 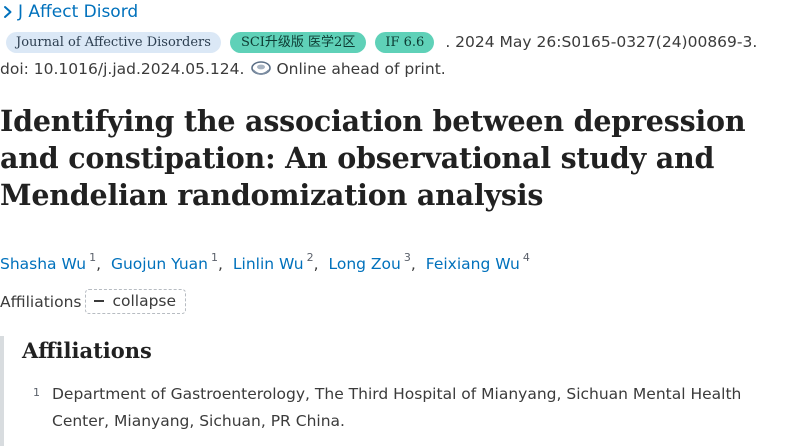 I want to click on chevron-right-icon, so click(x=8, y=12).